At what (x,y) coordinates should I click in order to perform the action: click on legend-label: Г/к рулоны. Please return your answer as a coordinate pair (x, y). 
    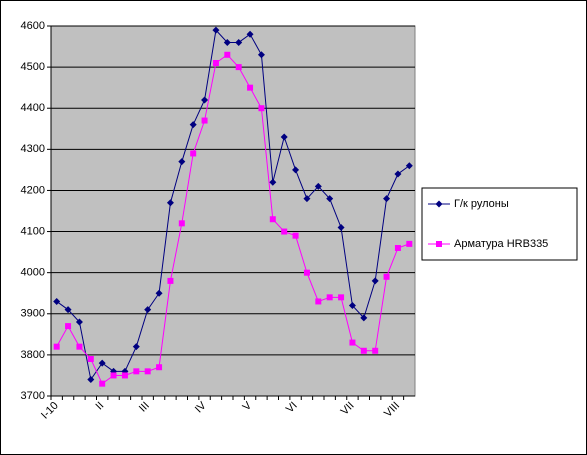
    Looking at the image, I should click on (481, 204).